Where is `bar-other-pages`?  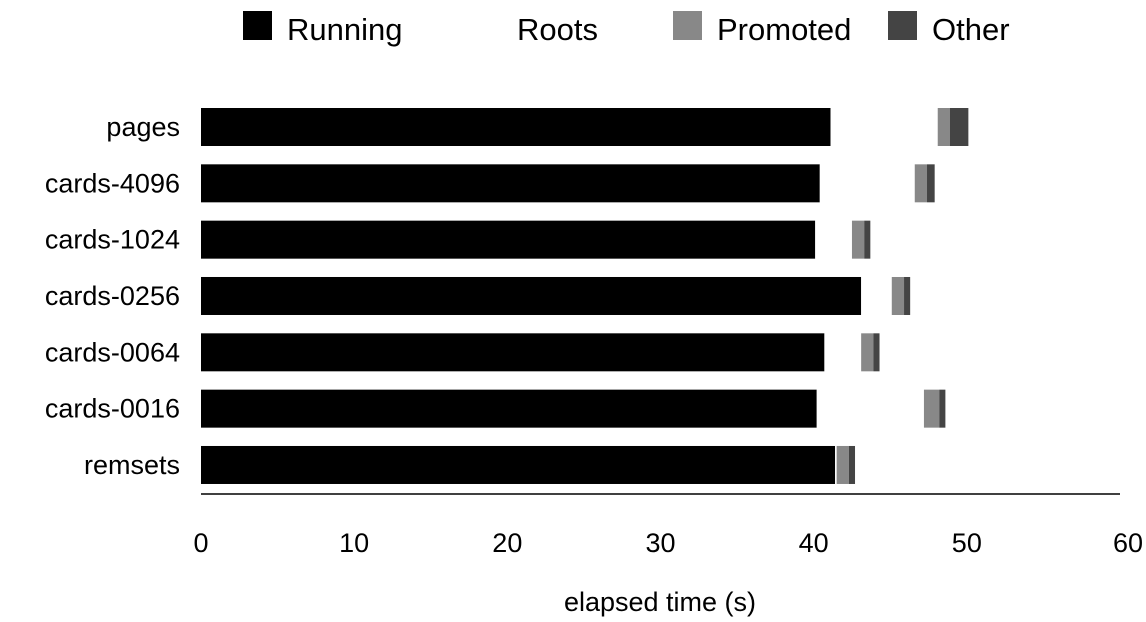
bar-other-pages is located at coordinates (959, 127).